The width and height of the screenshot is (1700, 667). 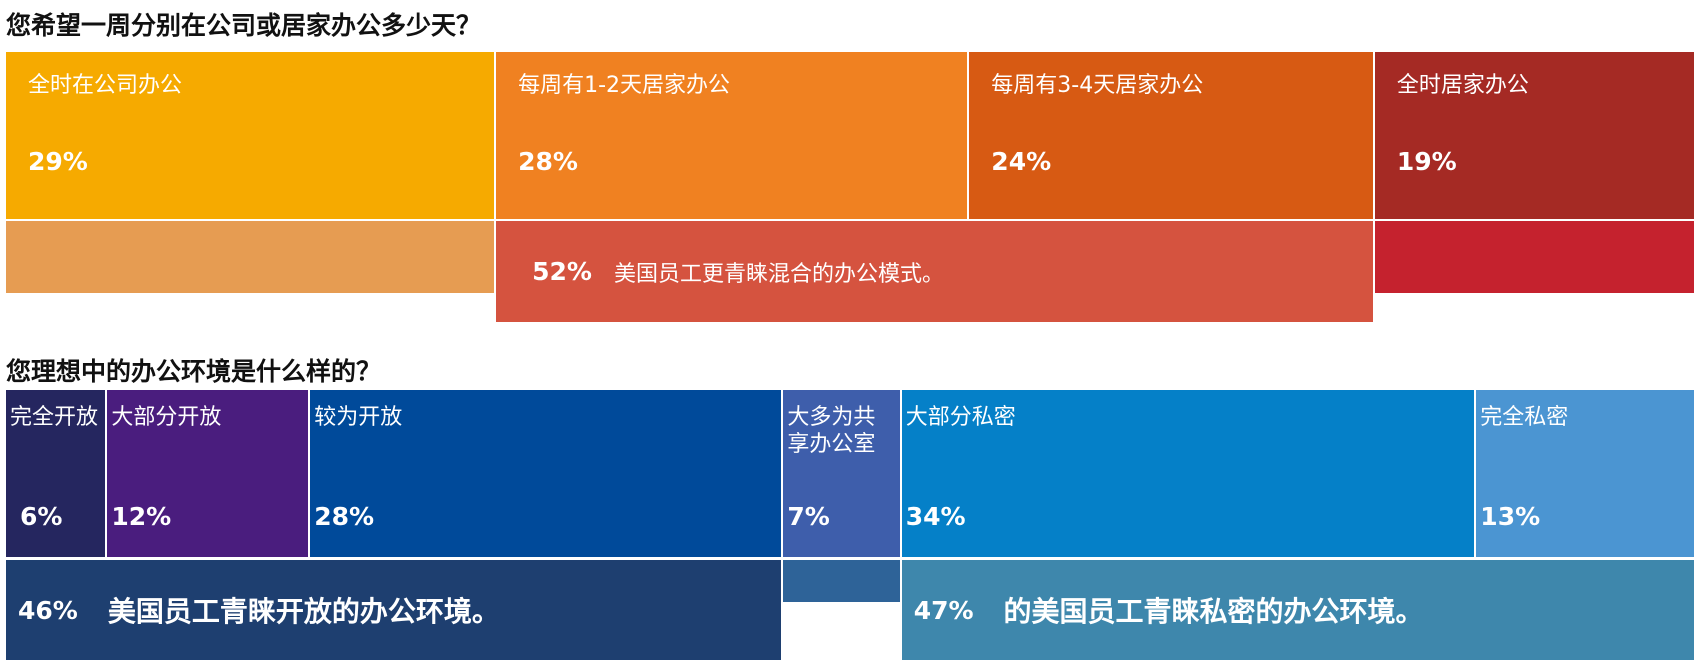 I want to click on summary-value: 47%, so click(x=943, y=610).